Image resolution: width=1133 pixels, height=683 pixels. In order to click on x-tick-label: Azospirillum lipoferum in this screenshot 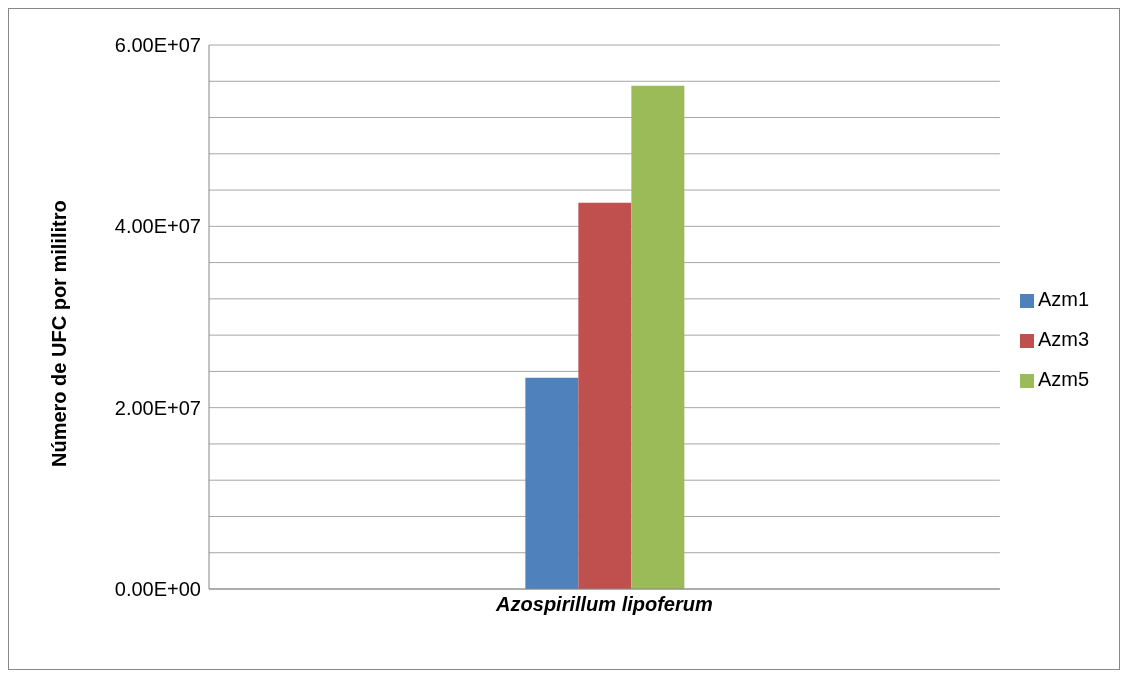, I will do `click(604, 604)`.